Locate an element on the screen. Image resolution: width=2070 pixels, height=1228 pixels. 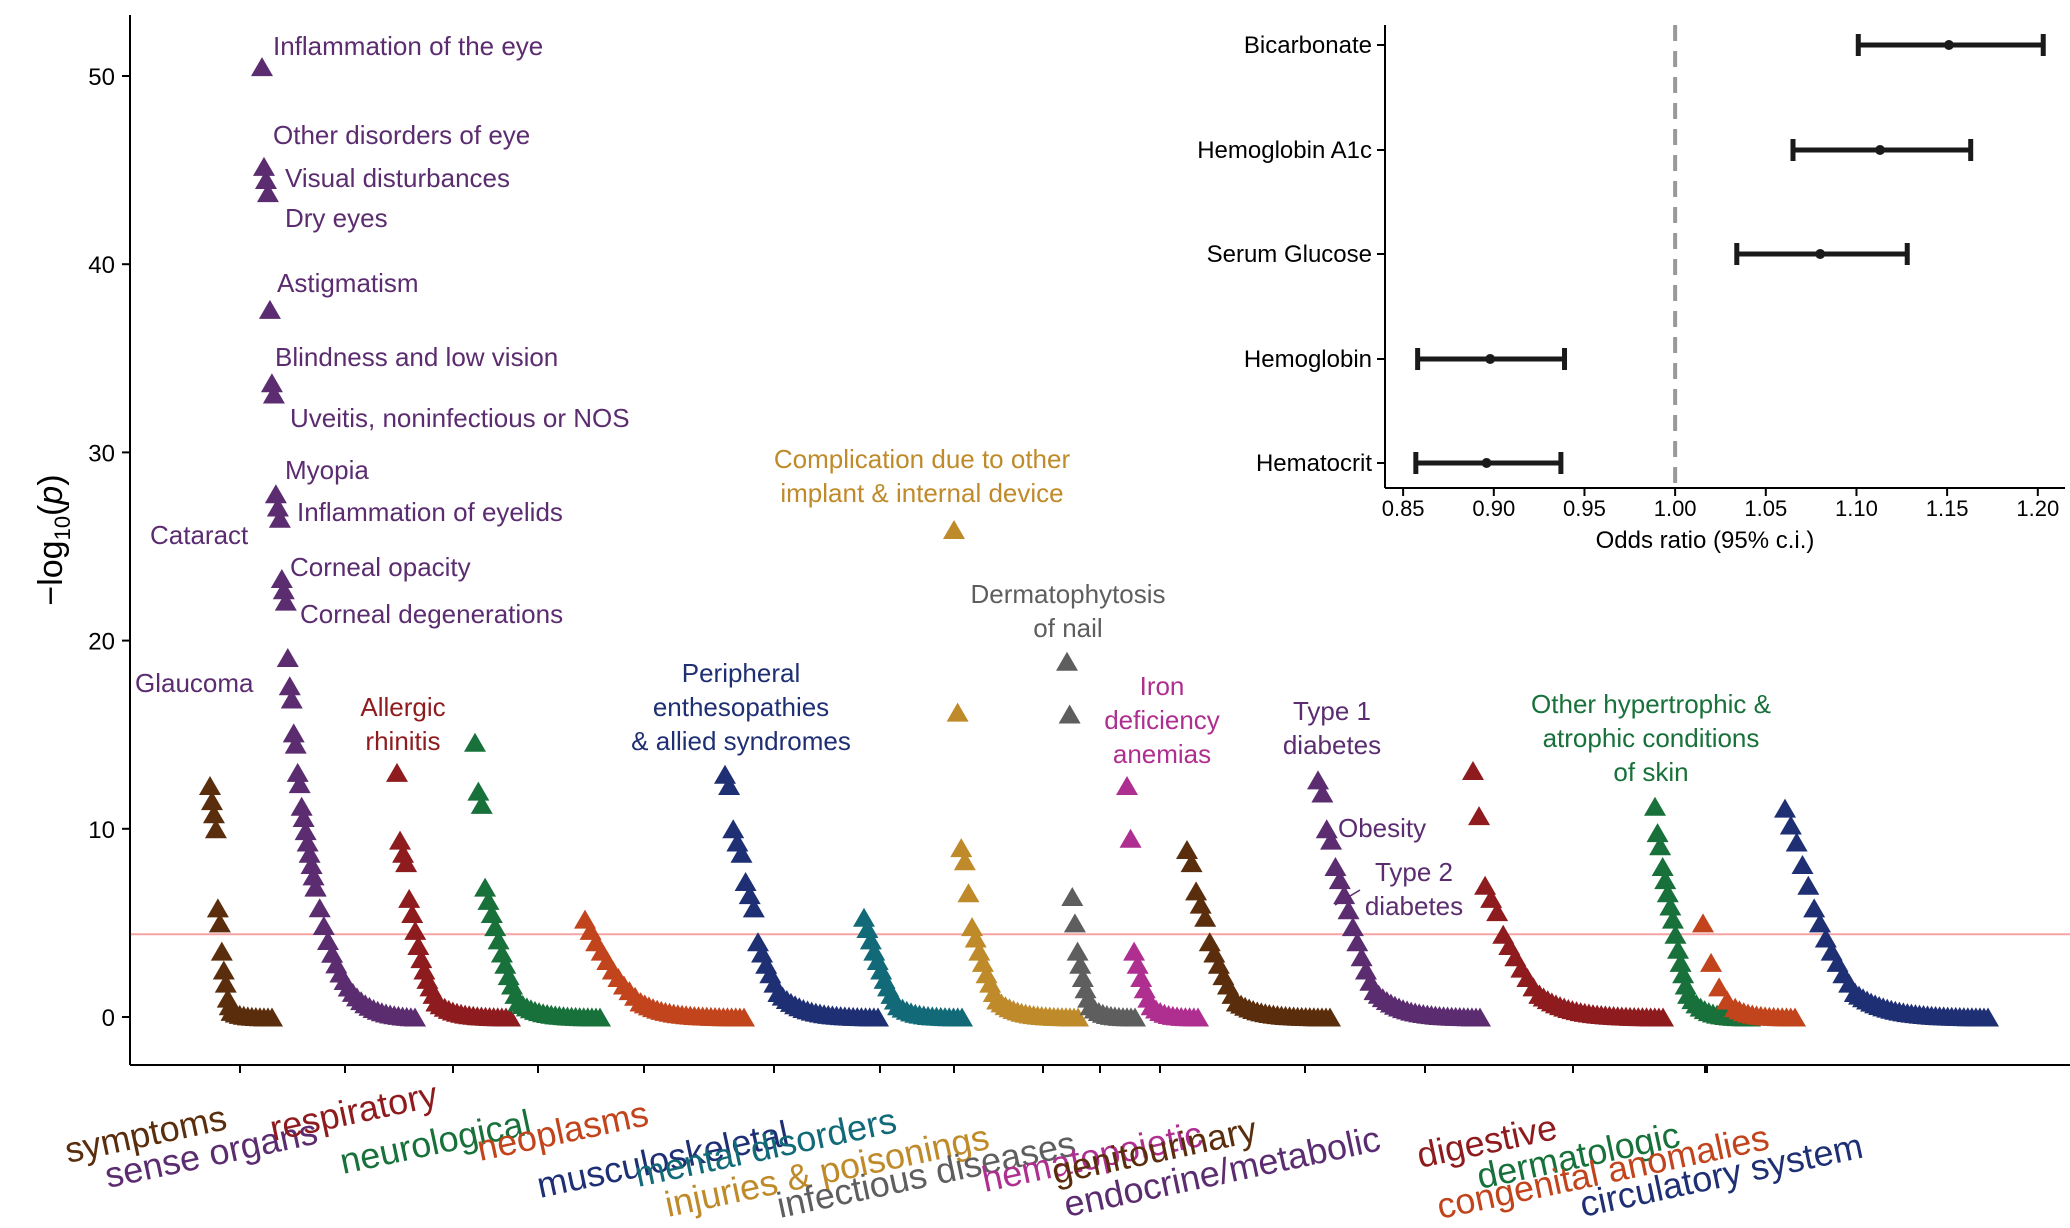
phenotype-annotation: Glaucoma is located at coordinates (194, 683).